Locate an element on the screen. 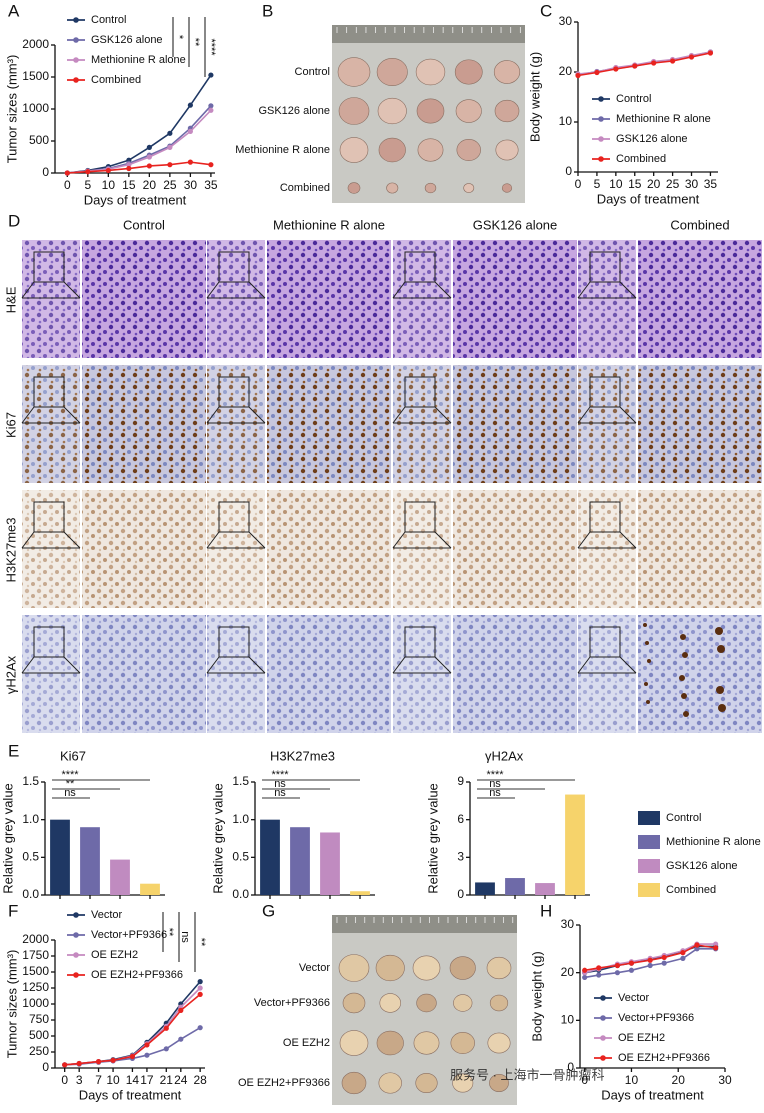 This screenshot has height=1113, width=764. y-tick-label: 20 is located at coordinates (566, 71).